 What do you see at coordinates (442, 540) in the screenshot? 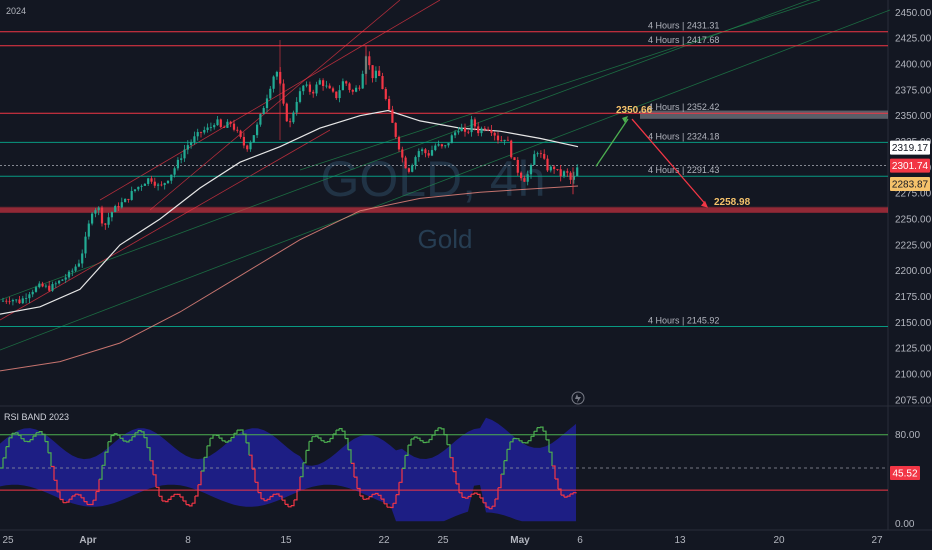
I see `time-axis: 25 Apr 8 15 22 25 May 6 13 20 27` at bounding box center [442, 540].